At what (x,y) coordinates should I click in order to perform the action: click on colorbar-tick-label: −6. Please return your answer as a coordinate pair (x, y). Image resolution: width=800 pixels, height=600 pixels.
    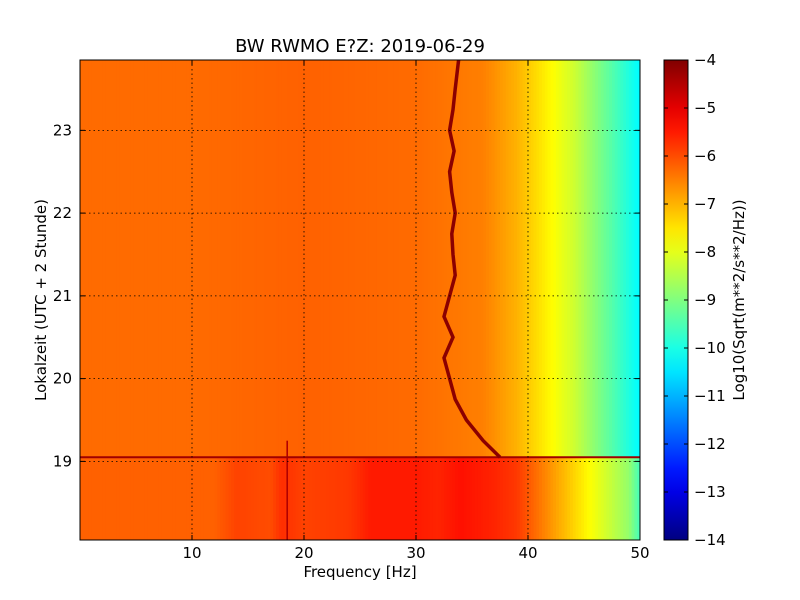
    Looking at the image, I should click on (705, 156).